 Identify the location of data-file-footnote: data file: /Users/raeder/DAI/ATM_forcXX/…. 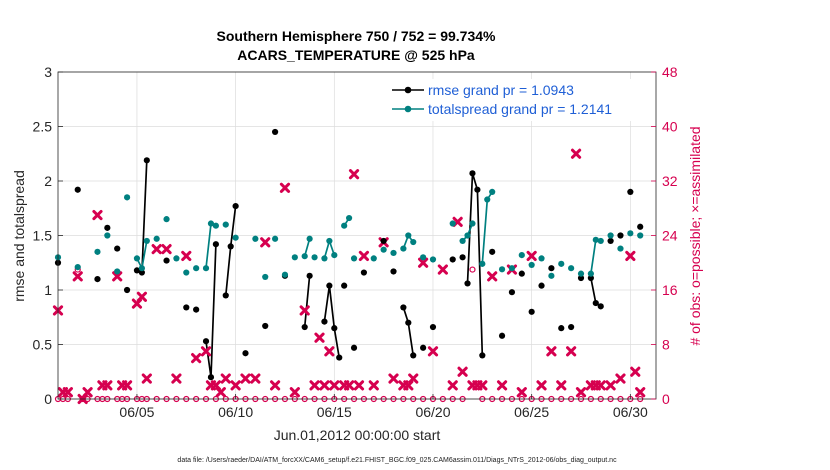
(397, 460).